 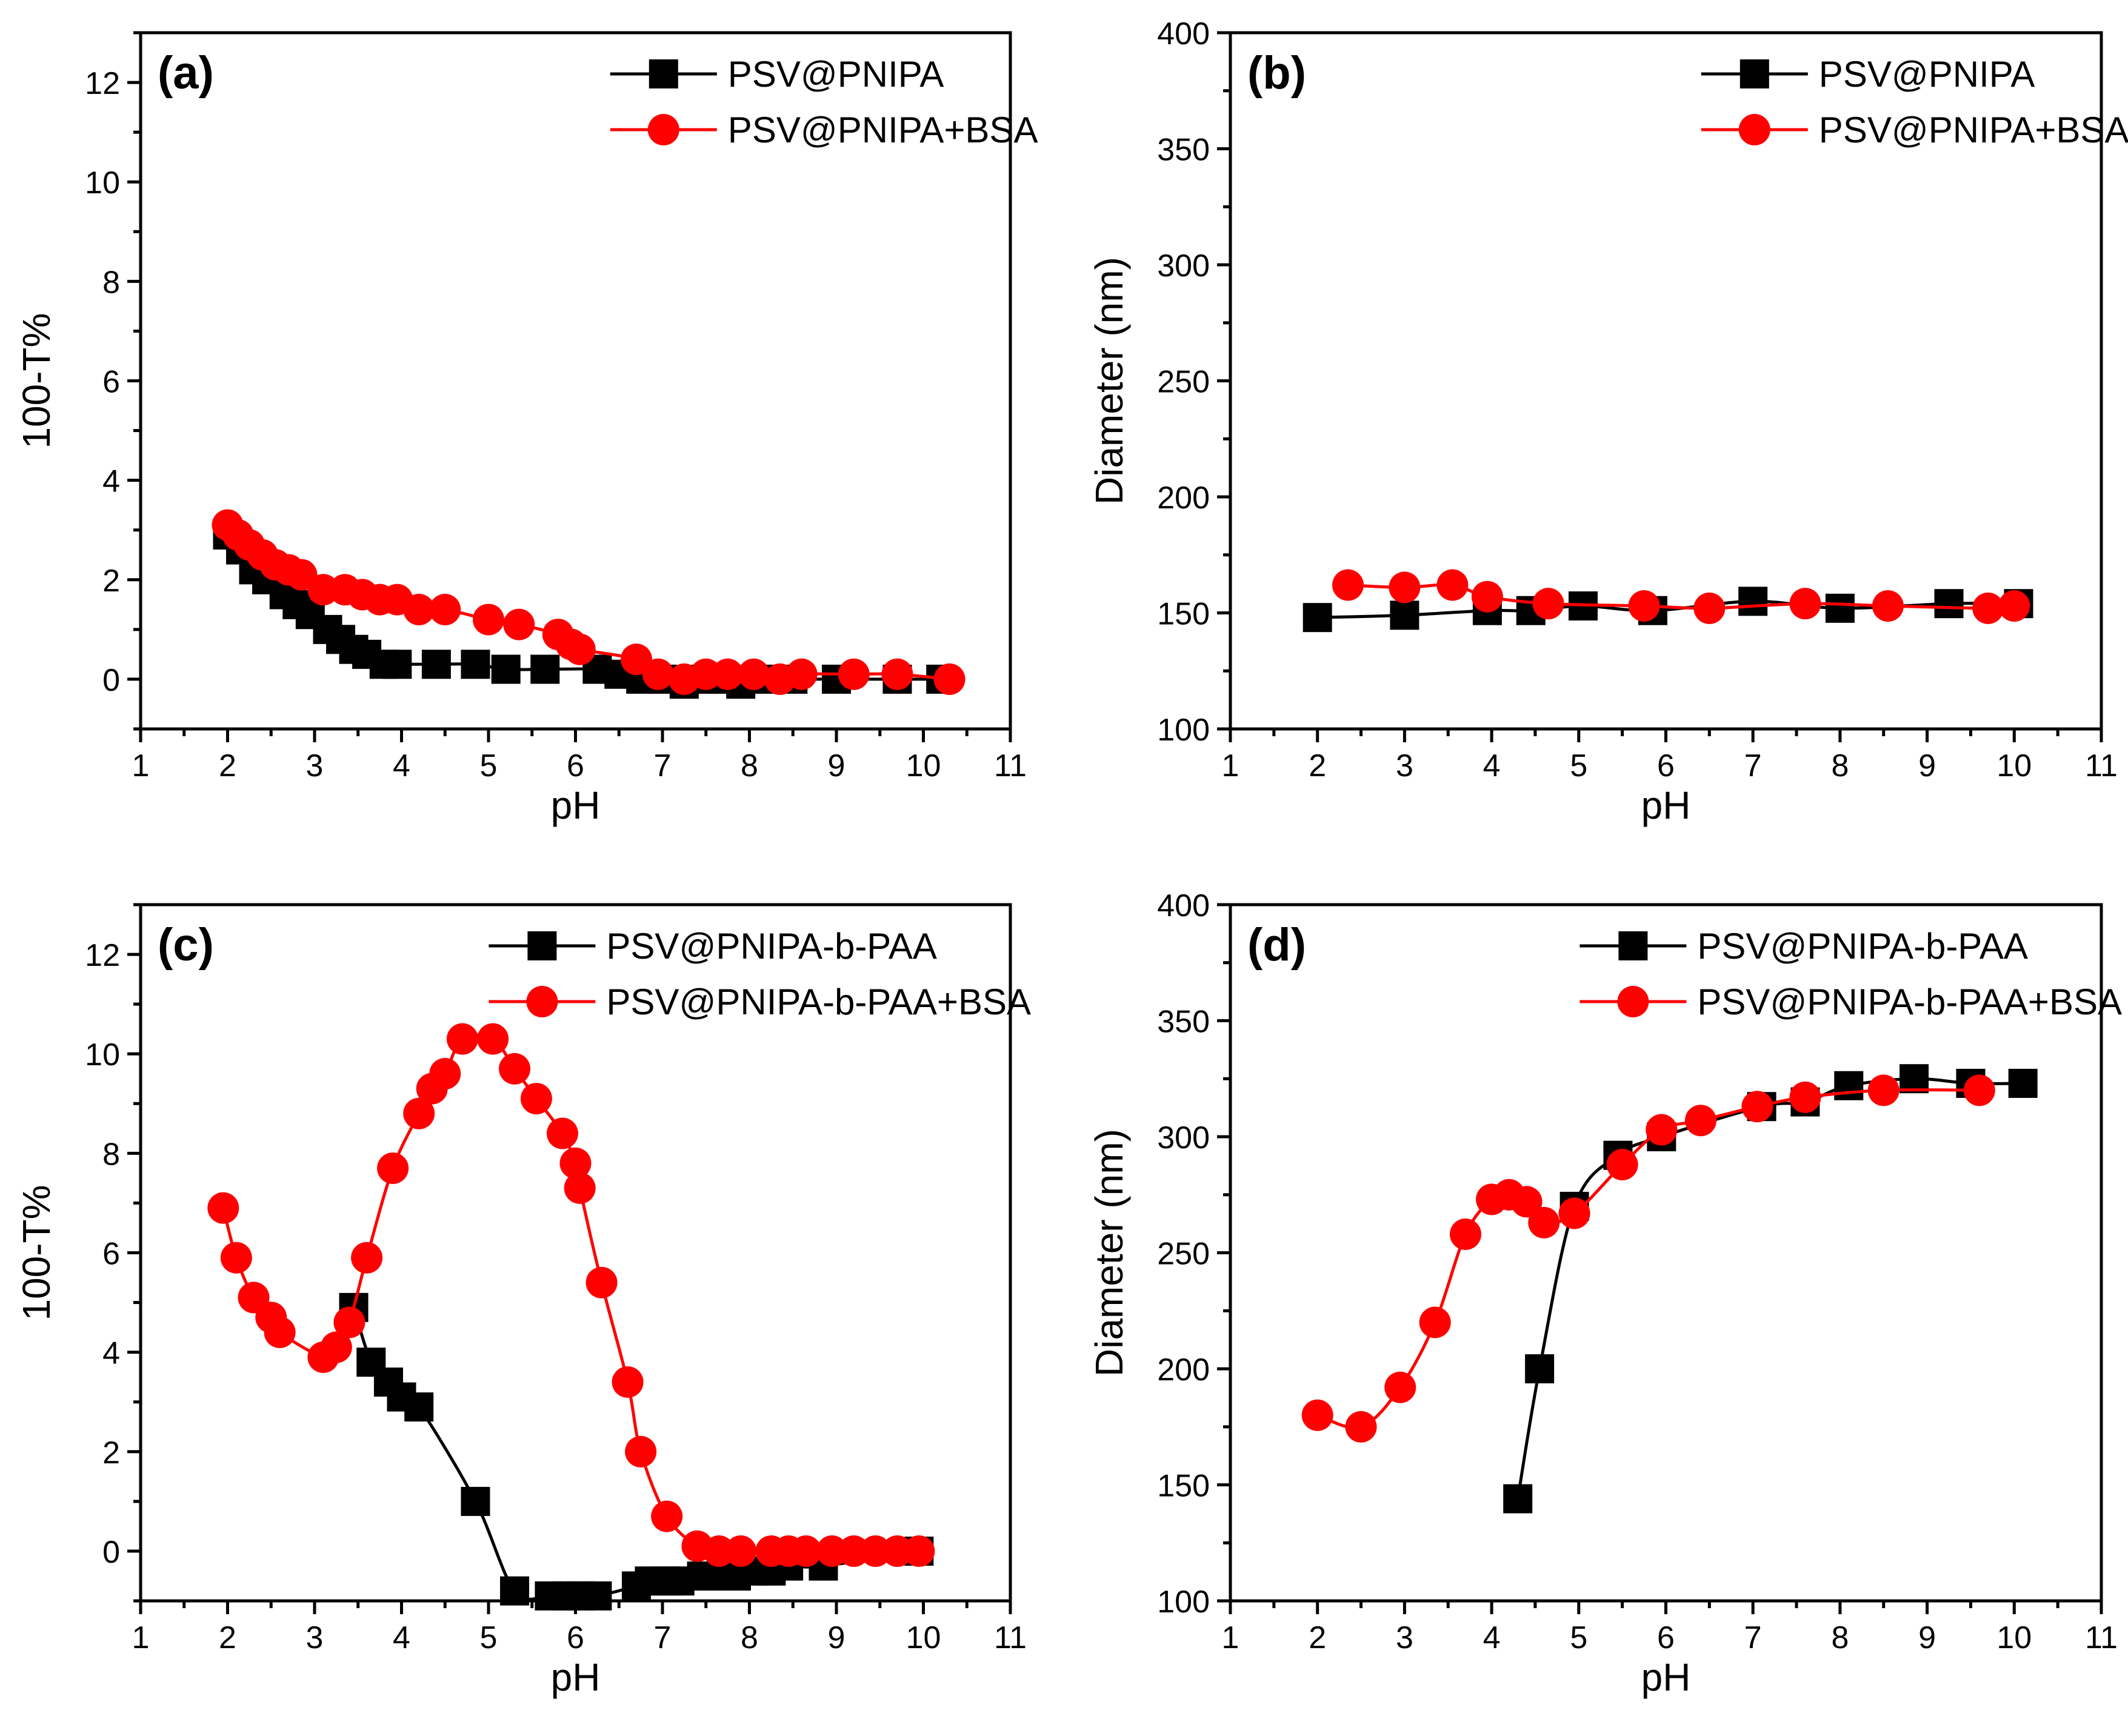 What do you see at coordinates (1276, 945) in the screenshot?
I see `panel-label: (d)` at bounding box center [1276, 945].